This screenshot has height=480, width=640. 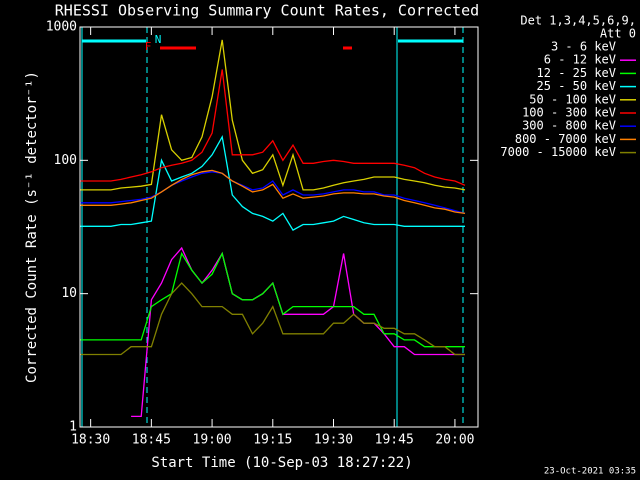 I want to click on timestamp: 23-Oct-2021 03:35, so click(x=590, y=472).